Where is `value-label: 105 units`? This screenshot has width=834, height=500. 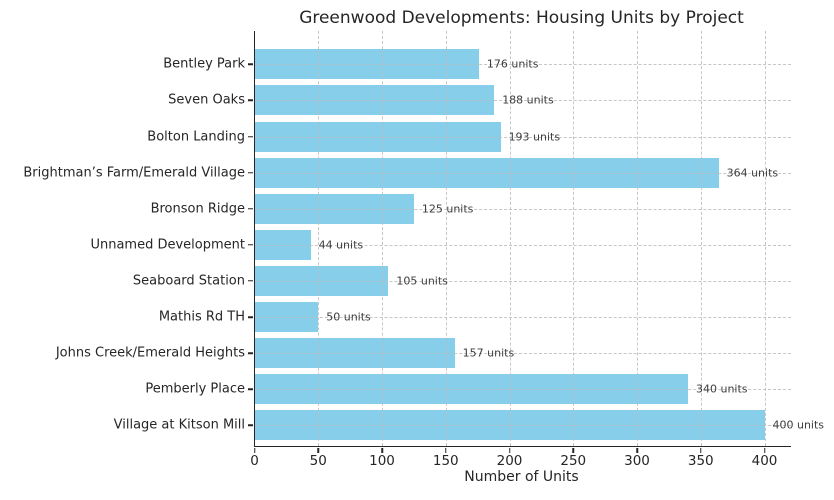 value-label: 105 units is located at coordinates (422, 281).